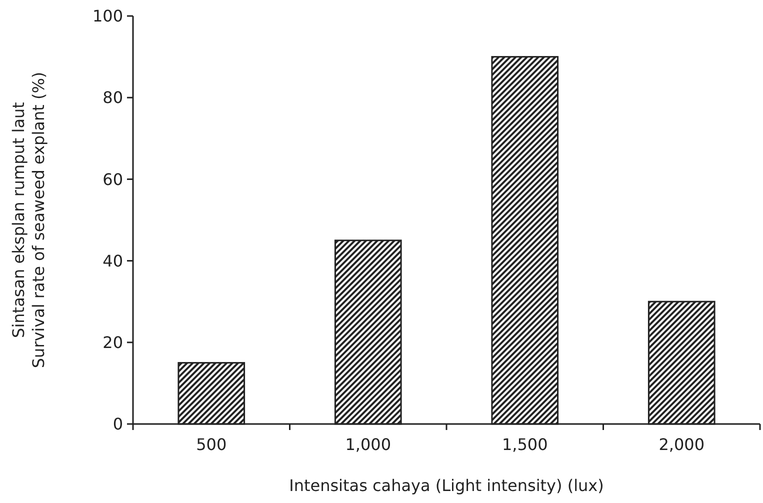  What do you see at coordinates (112, 342) in the screenshot?
I see `y-tick-label: 20` at bounding box center [112, 342].